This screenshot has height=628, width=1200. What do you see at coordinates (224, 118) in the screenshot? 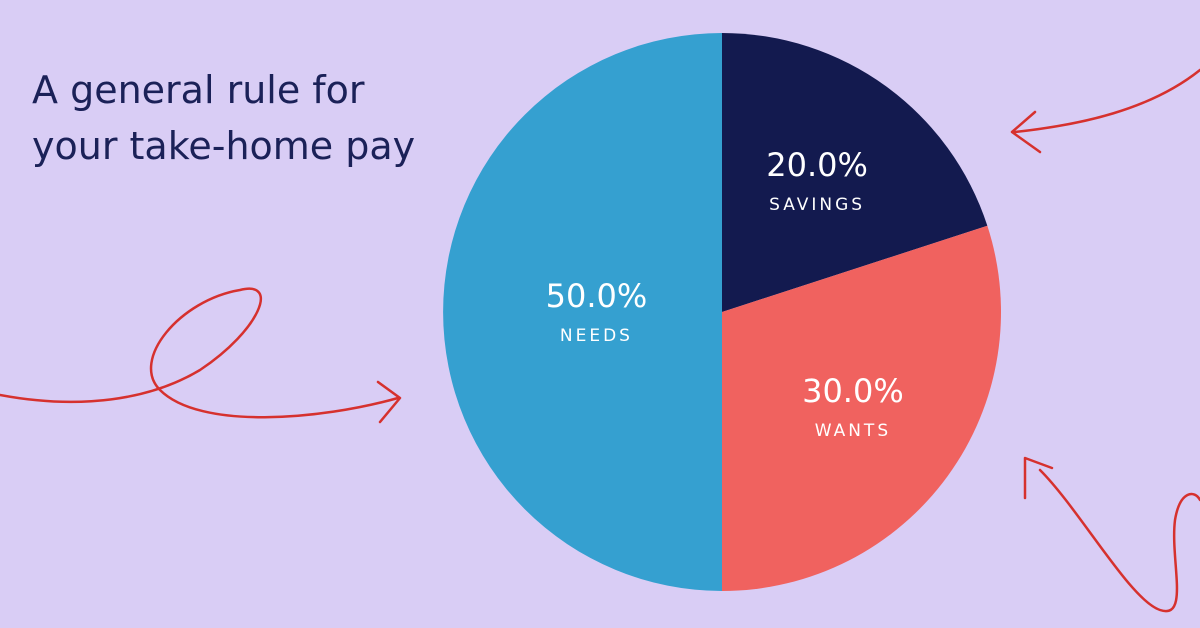
I see `chart-title: A general rule for your take-home pay` at bounding box center [224, 118].